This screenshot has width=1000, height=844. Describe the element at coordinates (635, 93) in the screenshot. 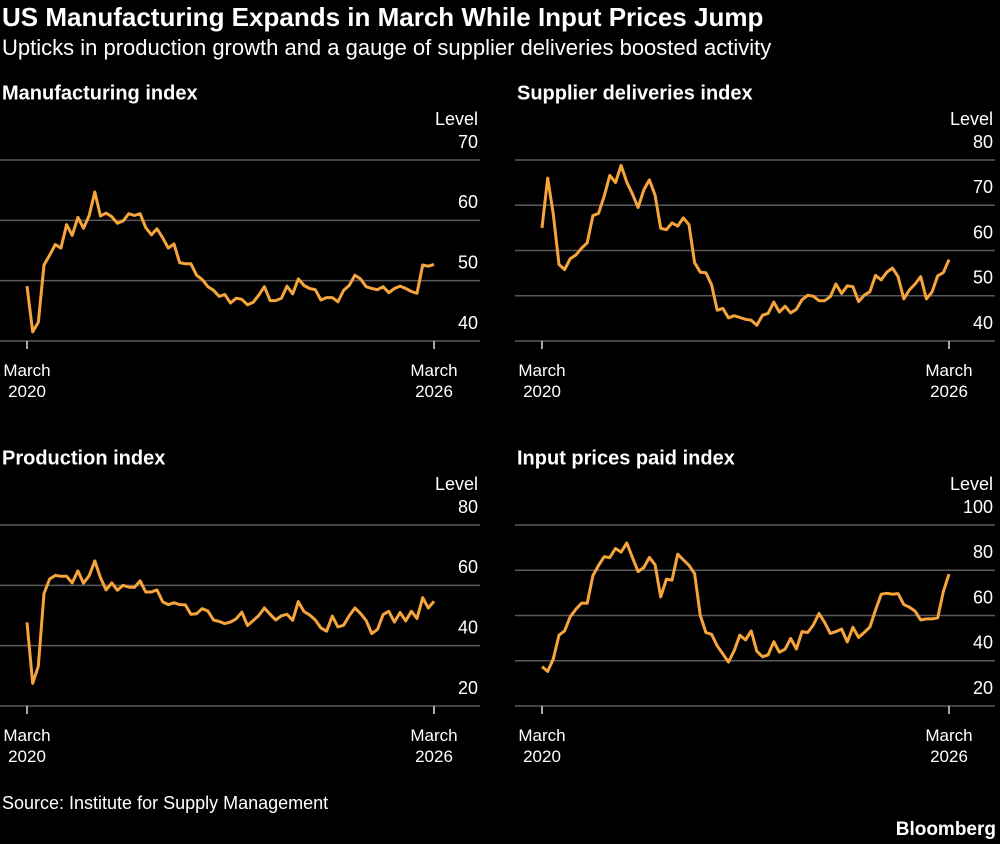

I see `panel-title: Supplier deliveries index` at that location.